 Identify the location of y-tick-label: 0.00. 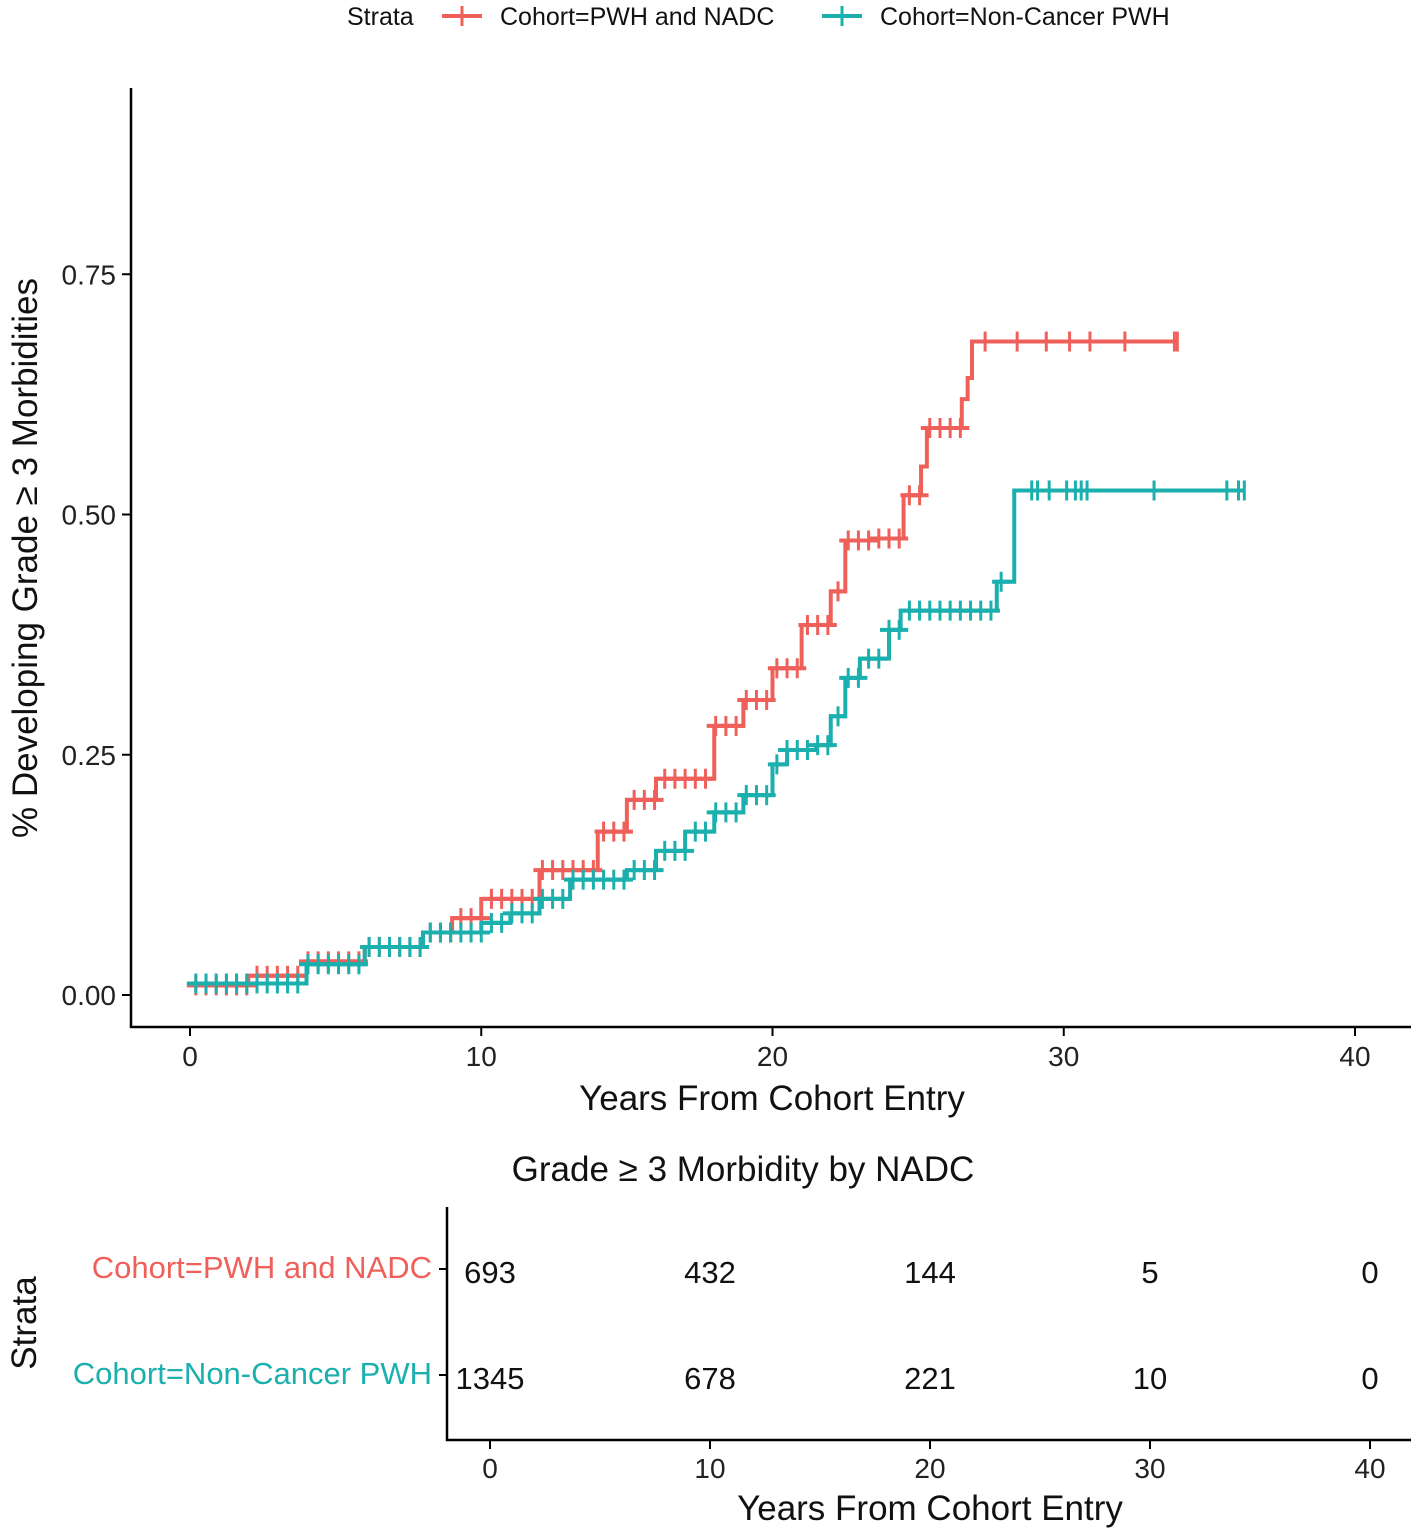
(89, 995).